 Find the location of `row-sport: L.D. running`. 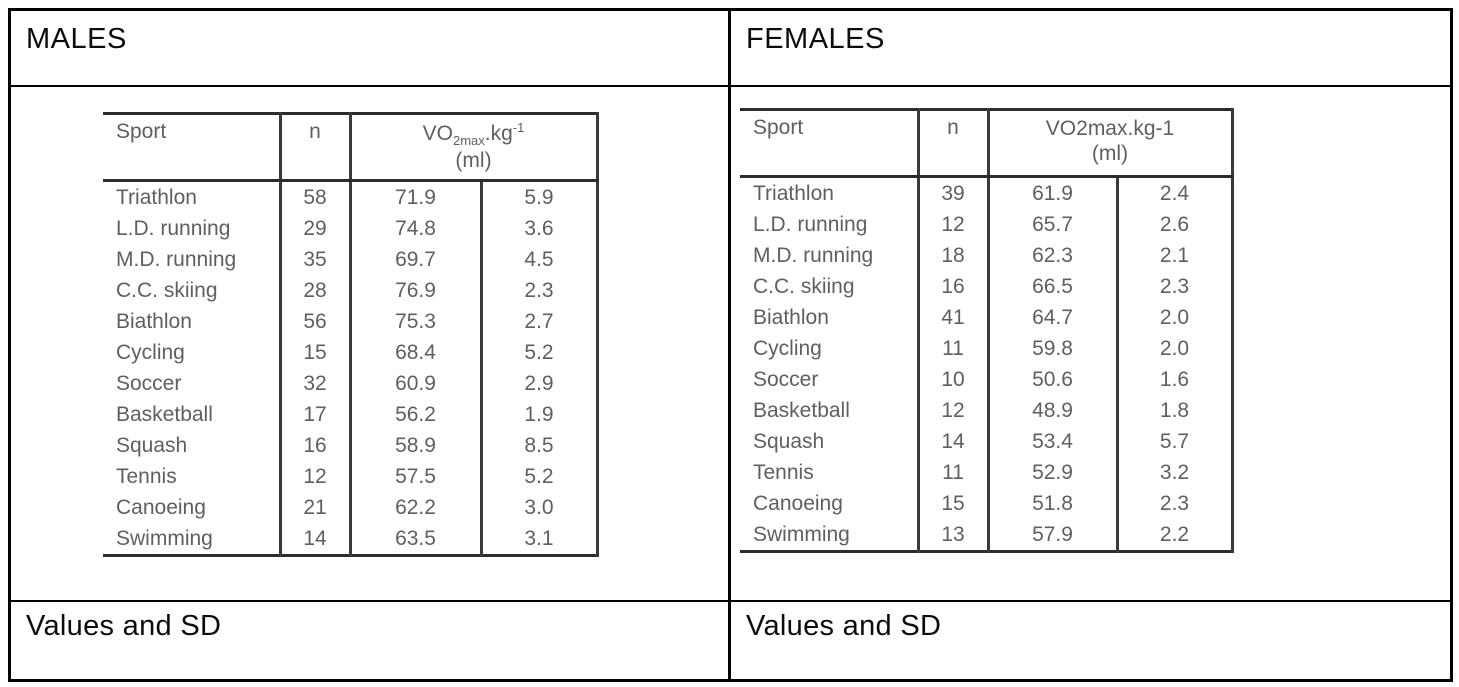

row-sport: L.D. running is located at coordinates (192, 228).